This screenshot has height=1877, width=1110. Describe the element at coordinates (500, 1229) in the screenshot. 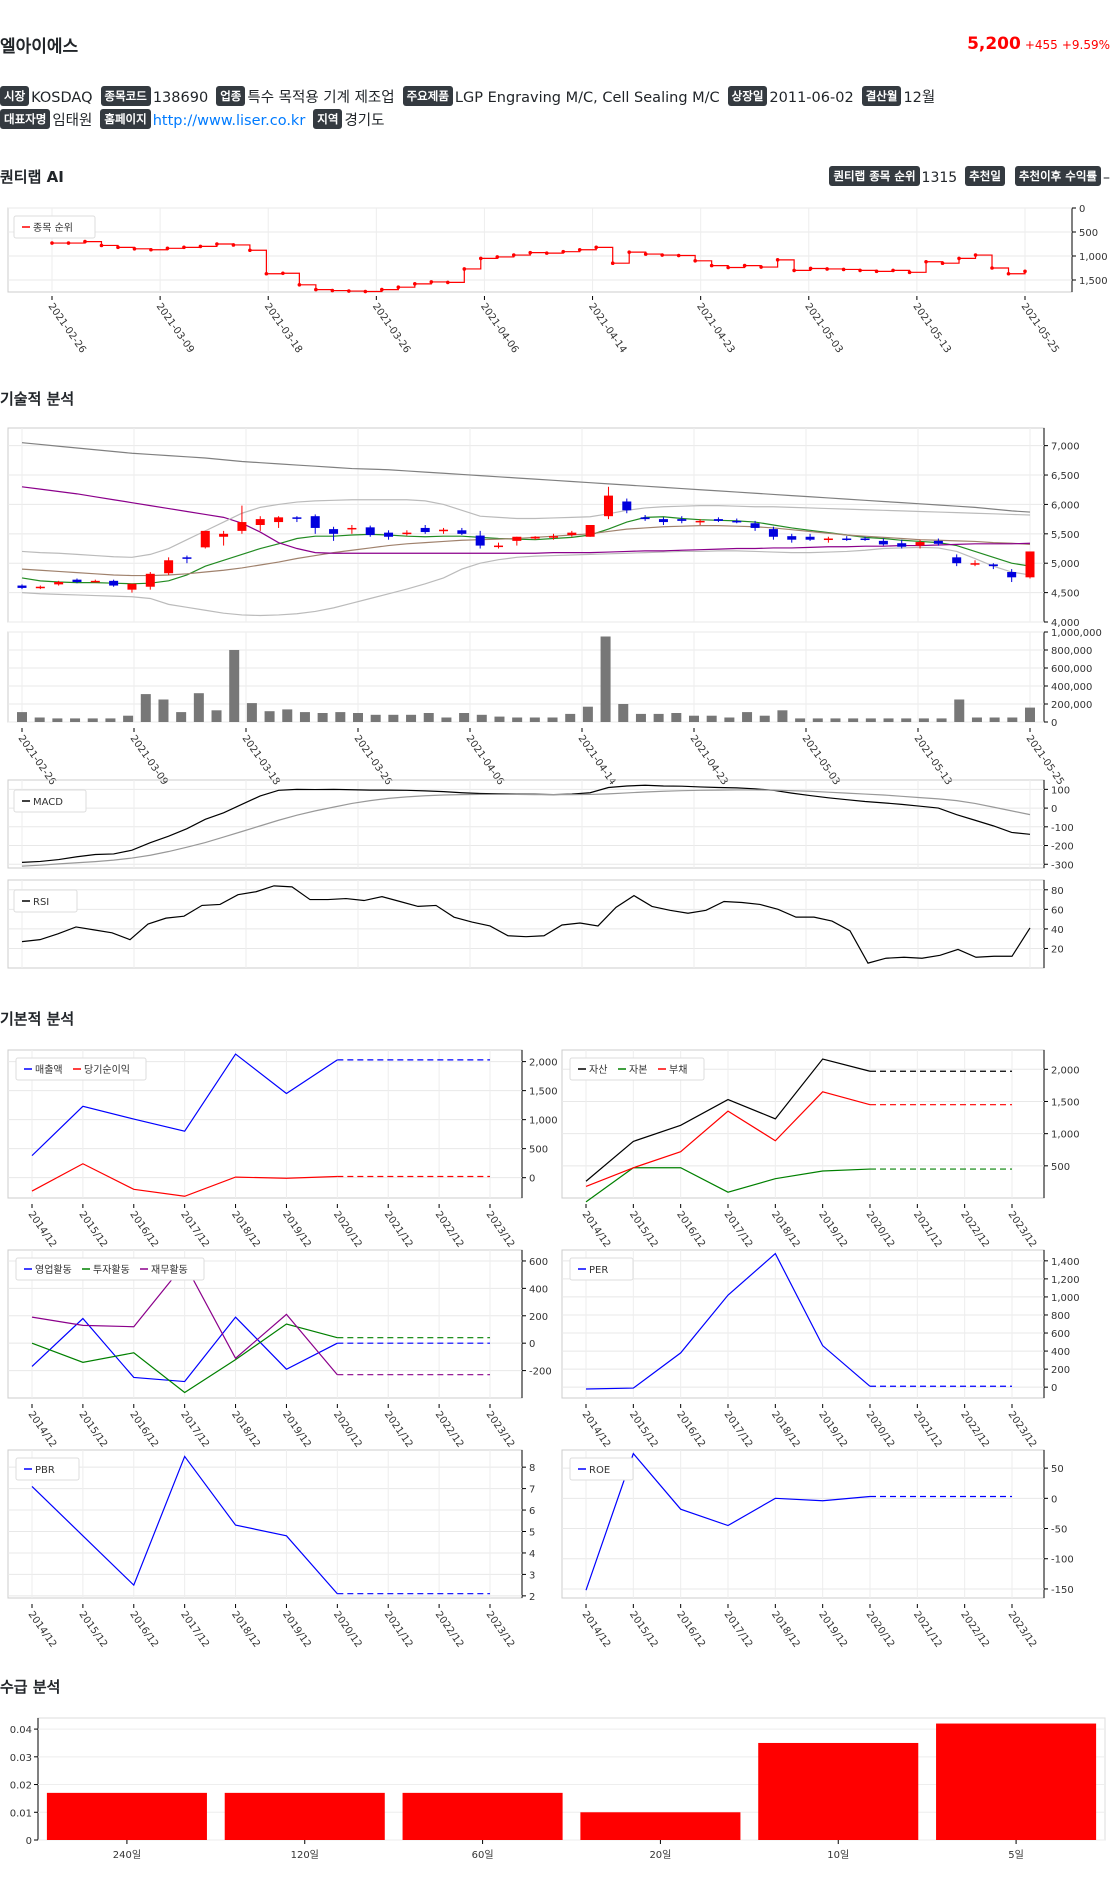

I see `sales-xlabel-9: 2023/12` at that location.